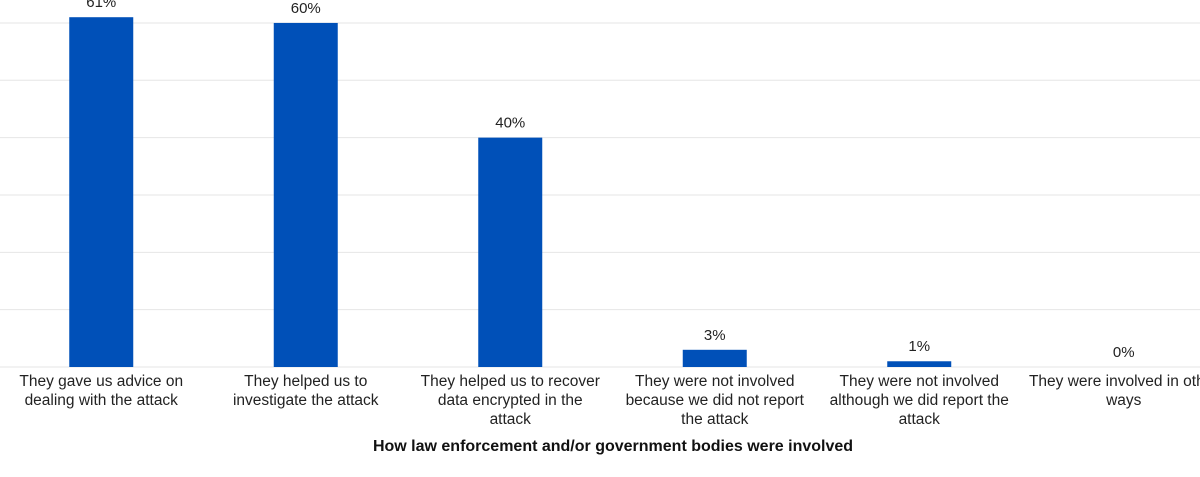 The height and width of the screenshot is (477, 1200). What do you see at coordinates (101, 5) in the screenshot?
I see `data-label: 61%` at bounding box center [101, 5].